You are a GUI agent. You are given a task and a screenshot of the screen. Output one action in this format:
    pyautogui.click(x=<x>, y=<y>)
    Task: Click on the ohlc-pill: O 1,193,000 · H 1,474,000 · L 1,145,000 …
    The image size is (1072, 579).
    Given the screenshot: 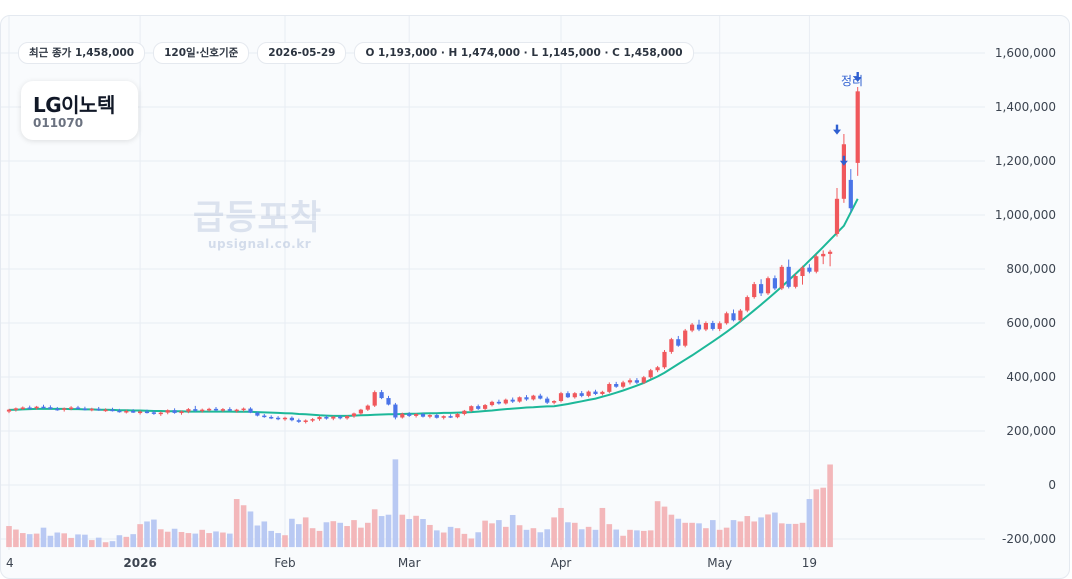 What is the action you would take?
    pyautogui.click(x=524, y=53)
    